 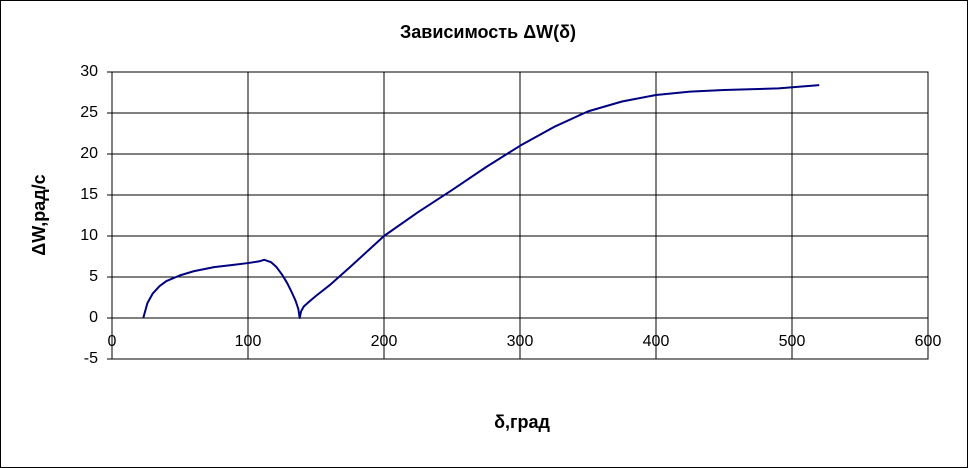 I want to click on y-tick-label: 20, so click(x=89, y=153).